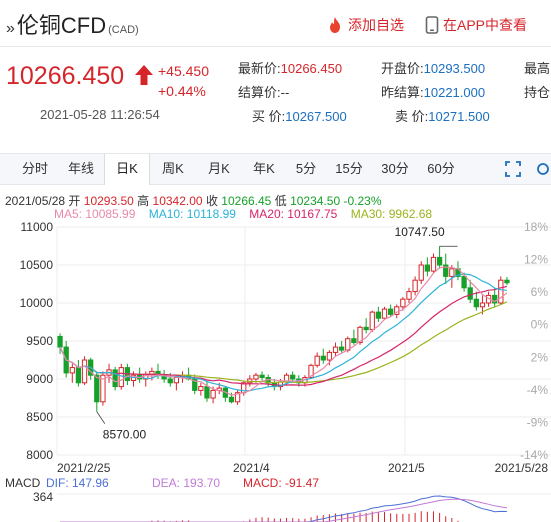  What do you see at coordinates (335, 25) in the screenshot?
I see `flame-icon` at bounding box center [335, 25].